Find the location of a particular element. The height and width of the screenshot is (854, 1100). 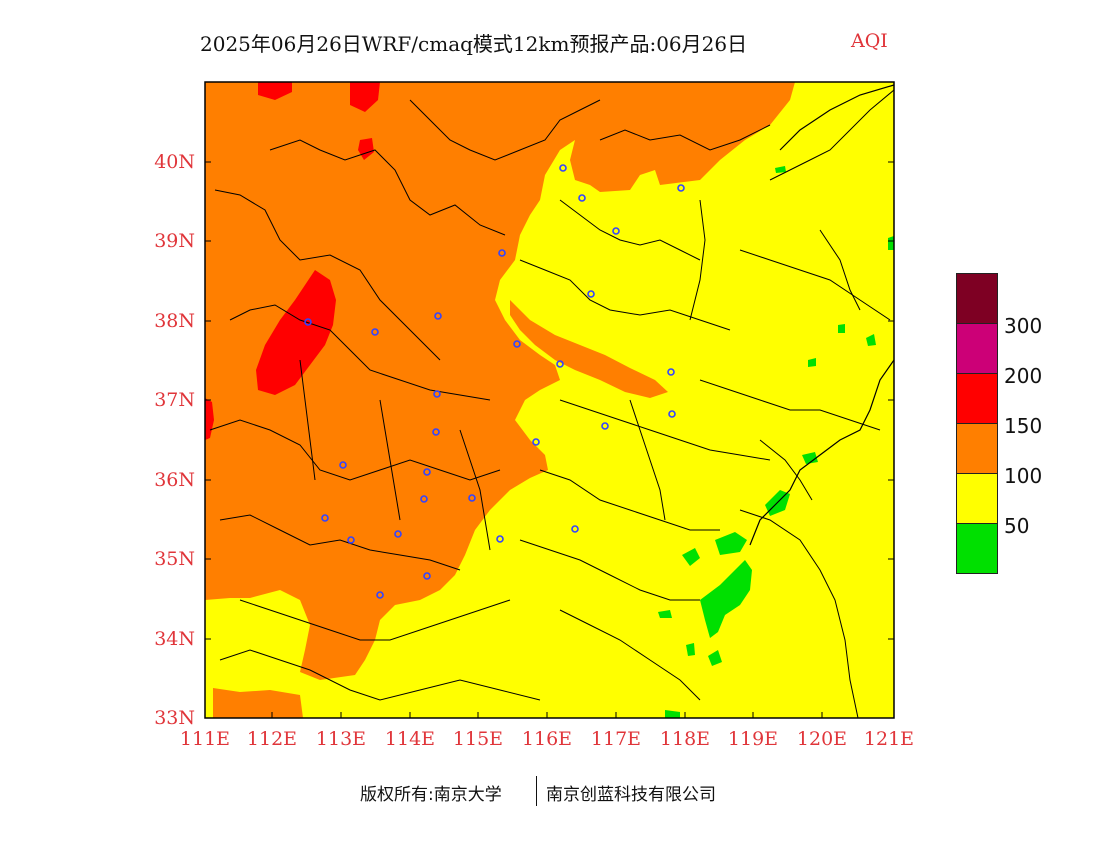

map-title: 2025年06月26日WRF/cmaq模式12km预报产品:06月26日 is located at coordinates (474, 44).